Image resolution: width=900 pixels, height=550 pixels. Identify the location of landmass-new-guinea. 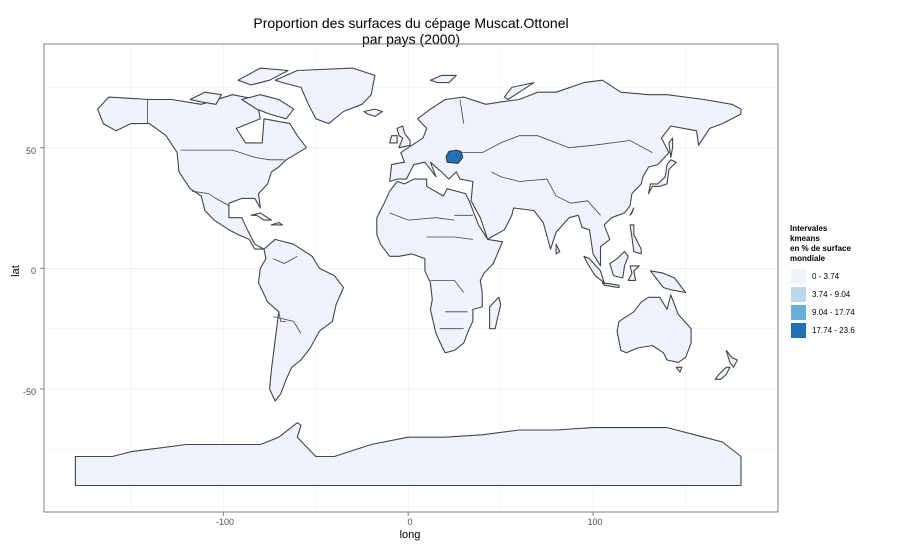
(668, 282).